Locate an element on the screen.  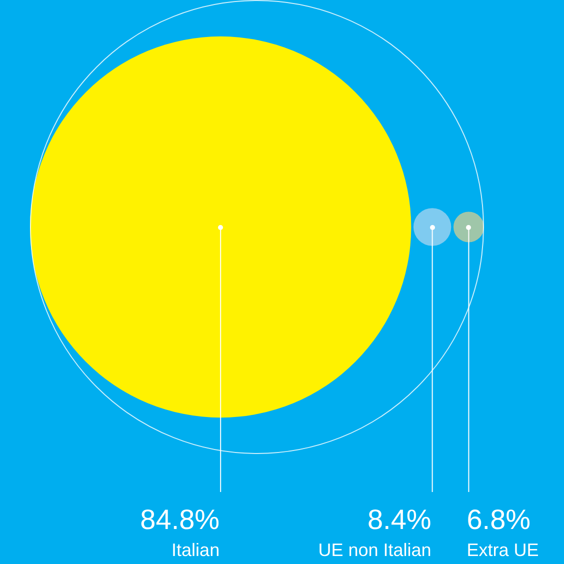
data-label: 84.8% is located at coordinates (180, 519).